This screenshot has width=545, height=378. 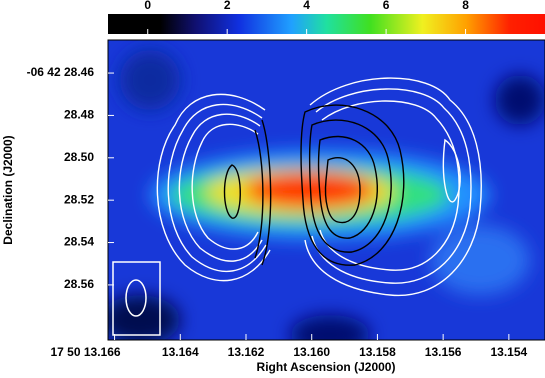 I want to click on y-axis-label: Declination (J2000), so click(x=8, y=189).